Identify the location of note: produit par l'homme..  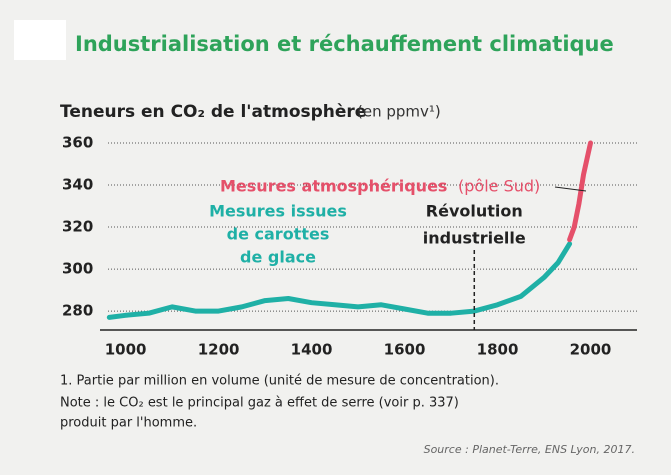
(128, 423).